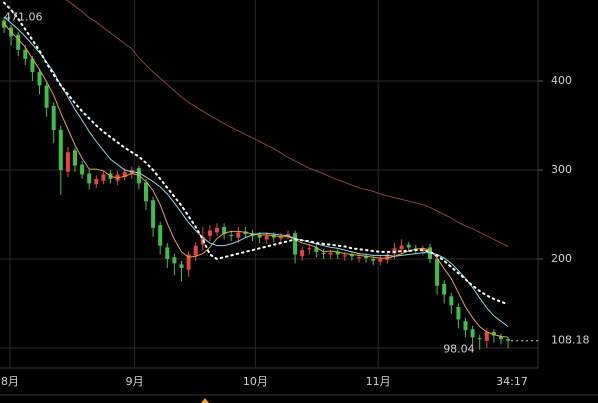  Describe the element at coordinates (135, 381) in the screenshot. I see `x-tick-label: 9月` at that location.